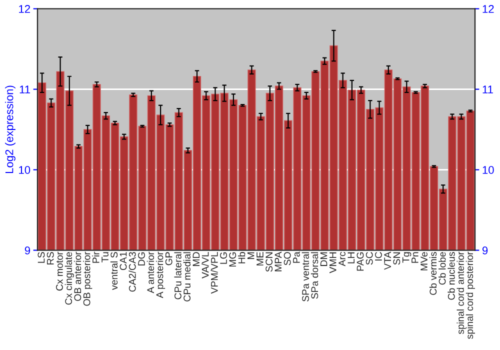 The height and width of the screenshot is (350, 500). What do you see at coordinates (96, 257) in the screenshot?
I see `x-tick-label: Pir` at bounding box center [96, 257].